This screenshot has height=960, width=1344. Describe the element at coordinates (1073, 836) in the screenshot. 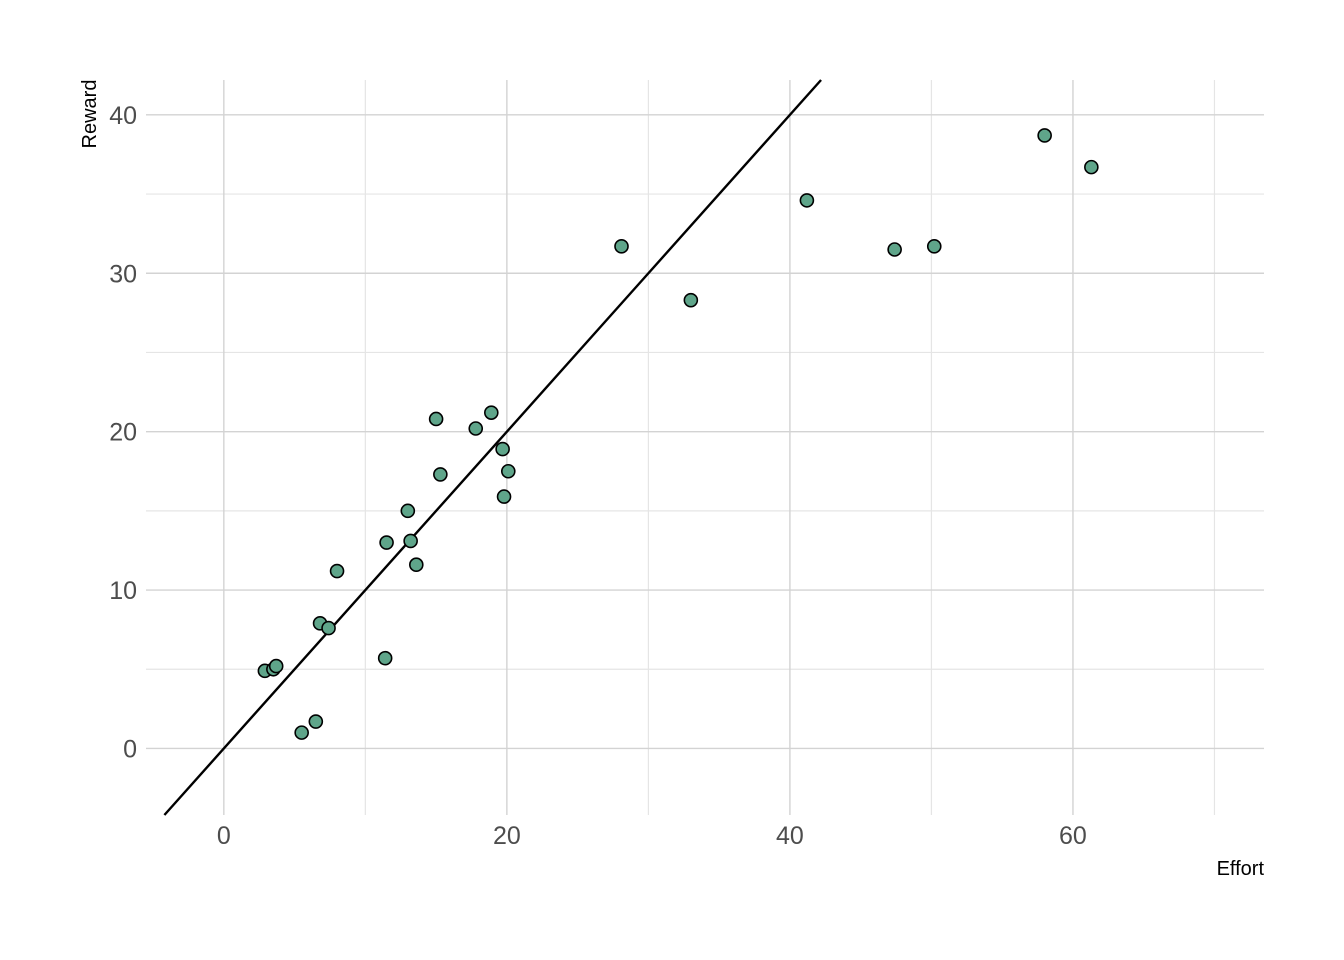

I see `x-tick-label: 60` at that location.